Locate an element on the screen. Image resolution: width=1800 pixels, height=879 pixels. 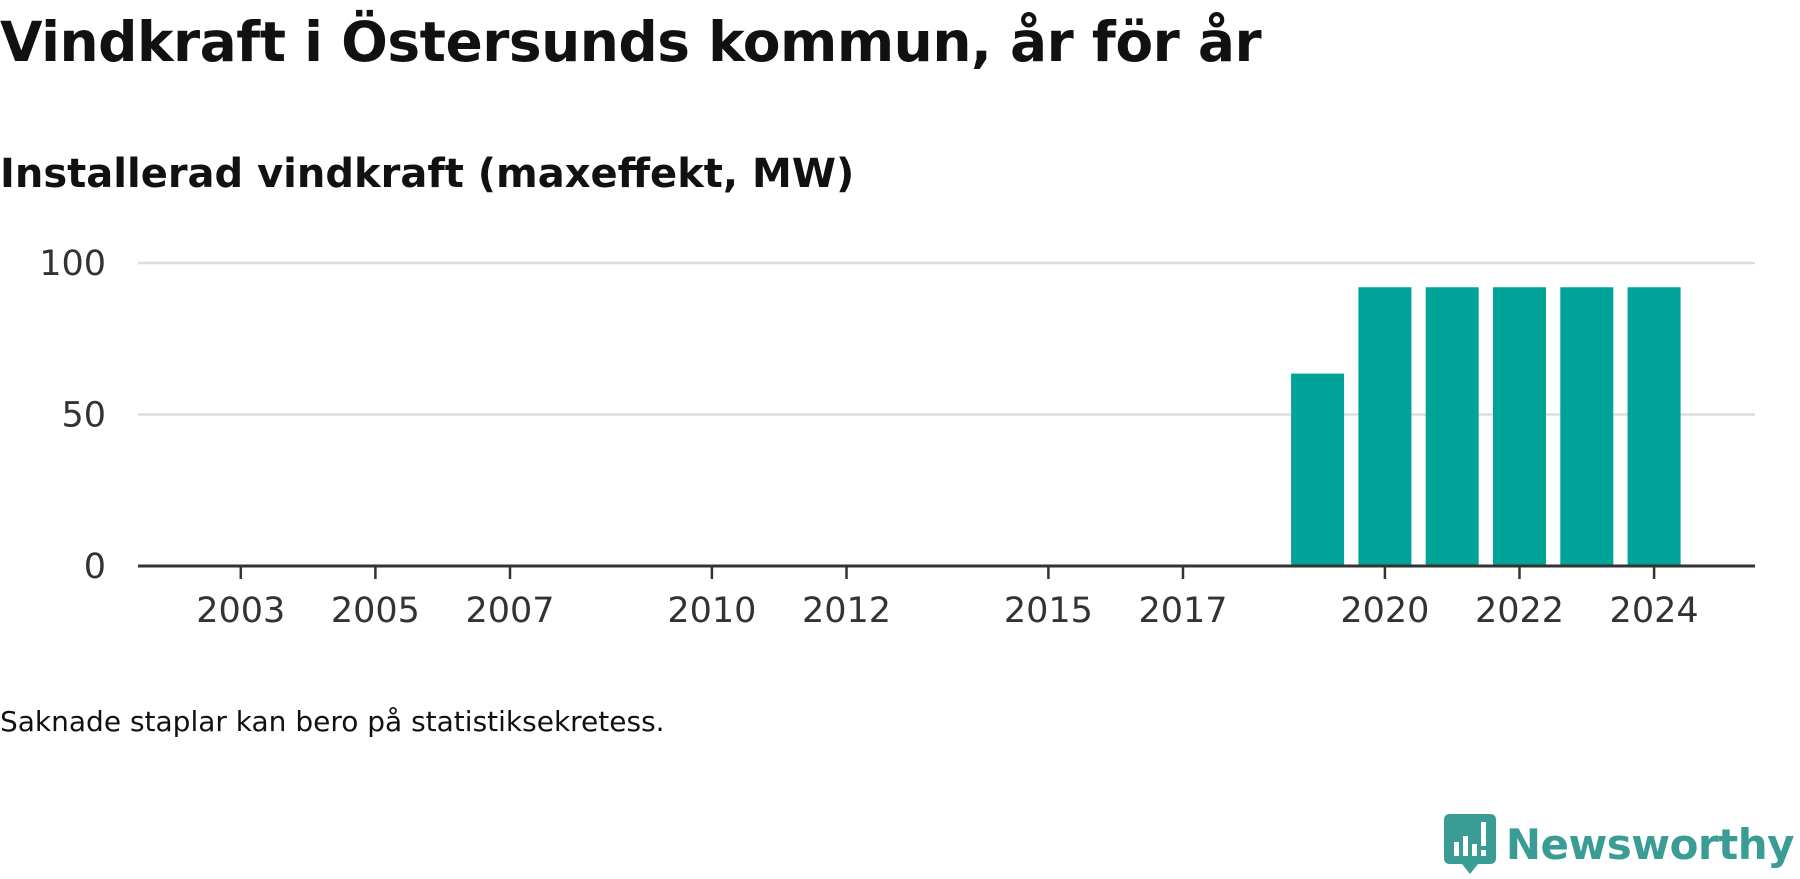
x-tick-label: 2012 is located at coordinates (846, 611).